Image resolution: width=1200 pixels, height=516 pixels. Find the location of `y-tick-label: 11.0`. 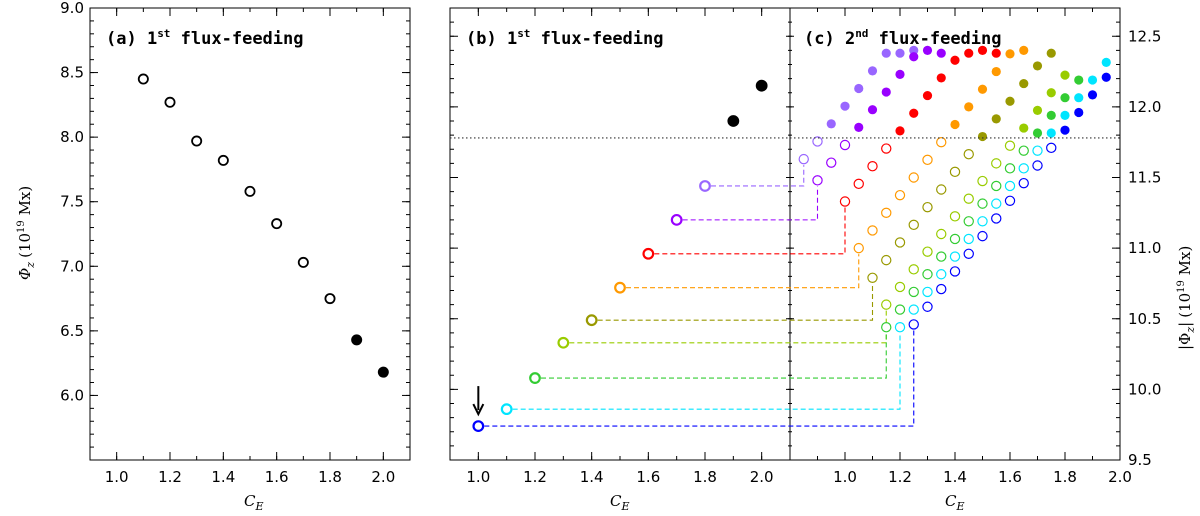

y-tick-label: 11.0 is located at coordinates (1144, 248).